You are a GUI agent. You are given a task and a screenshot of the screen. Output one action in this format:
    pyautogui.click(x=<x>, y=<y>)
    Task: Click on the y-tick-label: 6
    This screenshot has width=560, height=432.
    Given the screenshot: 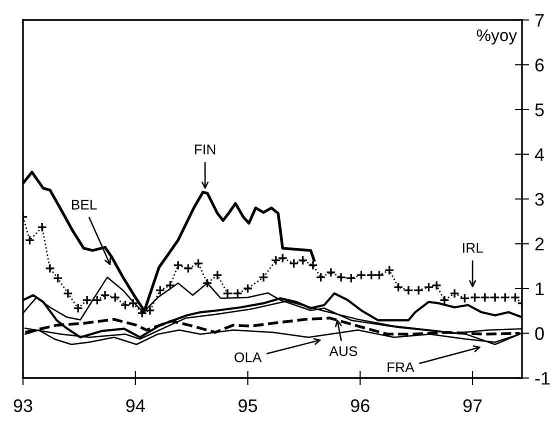 What is the action you would take?
    pyautogui.click(x=539, y=65)
    